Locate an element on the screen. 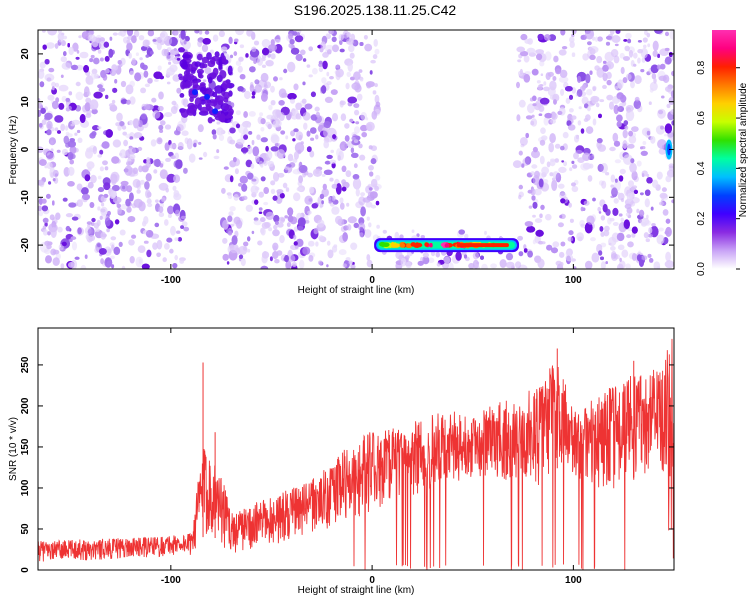 This screenshot has width=750, height=600. x-tick-label: 100 is located at coordinates (573, 580).